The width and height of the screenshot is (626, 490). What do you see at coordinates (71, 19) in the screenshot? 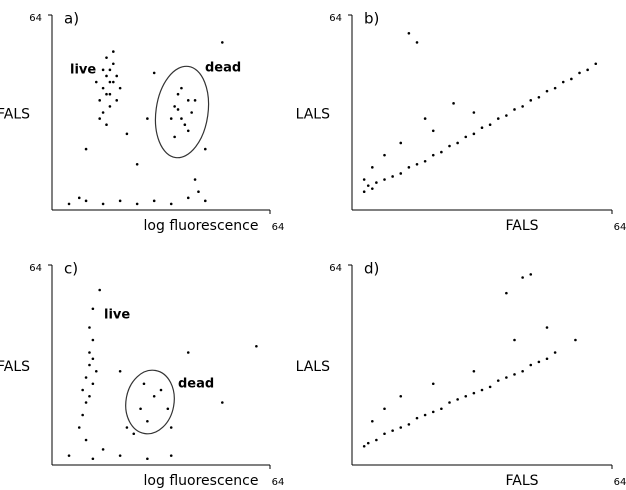
I see `panel-label: a)` at bounding box center [71, 19].